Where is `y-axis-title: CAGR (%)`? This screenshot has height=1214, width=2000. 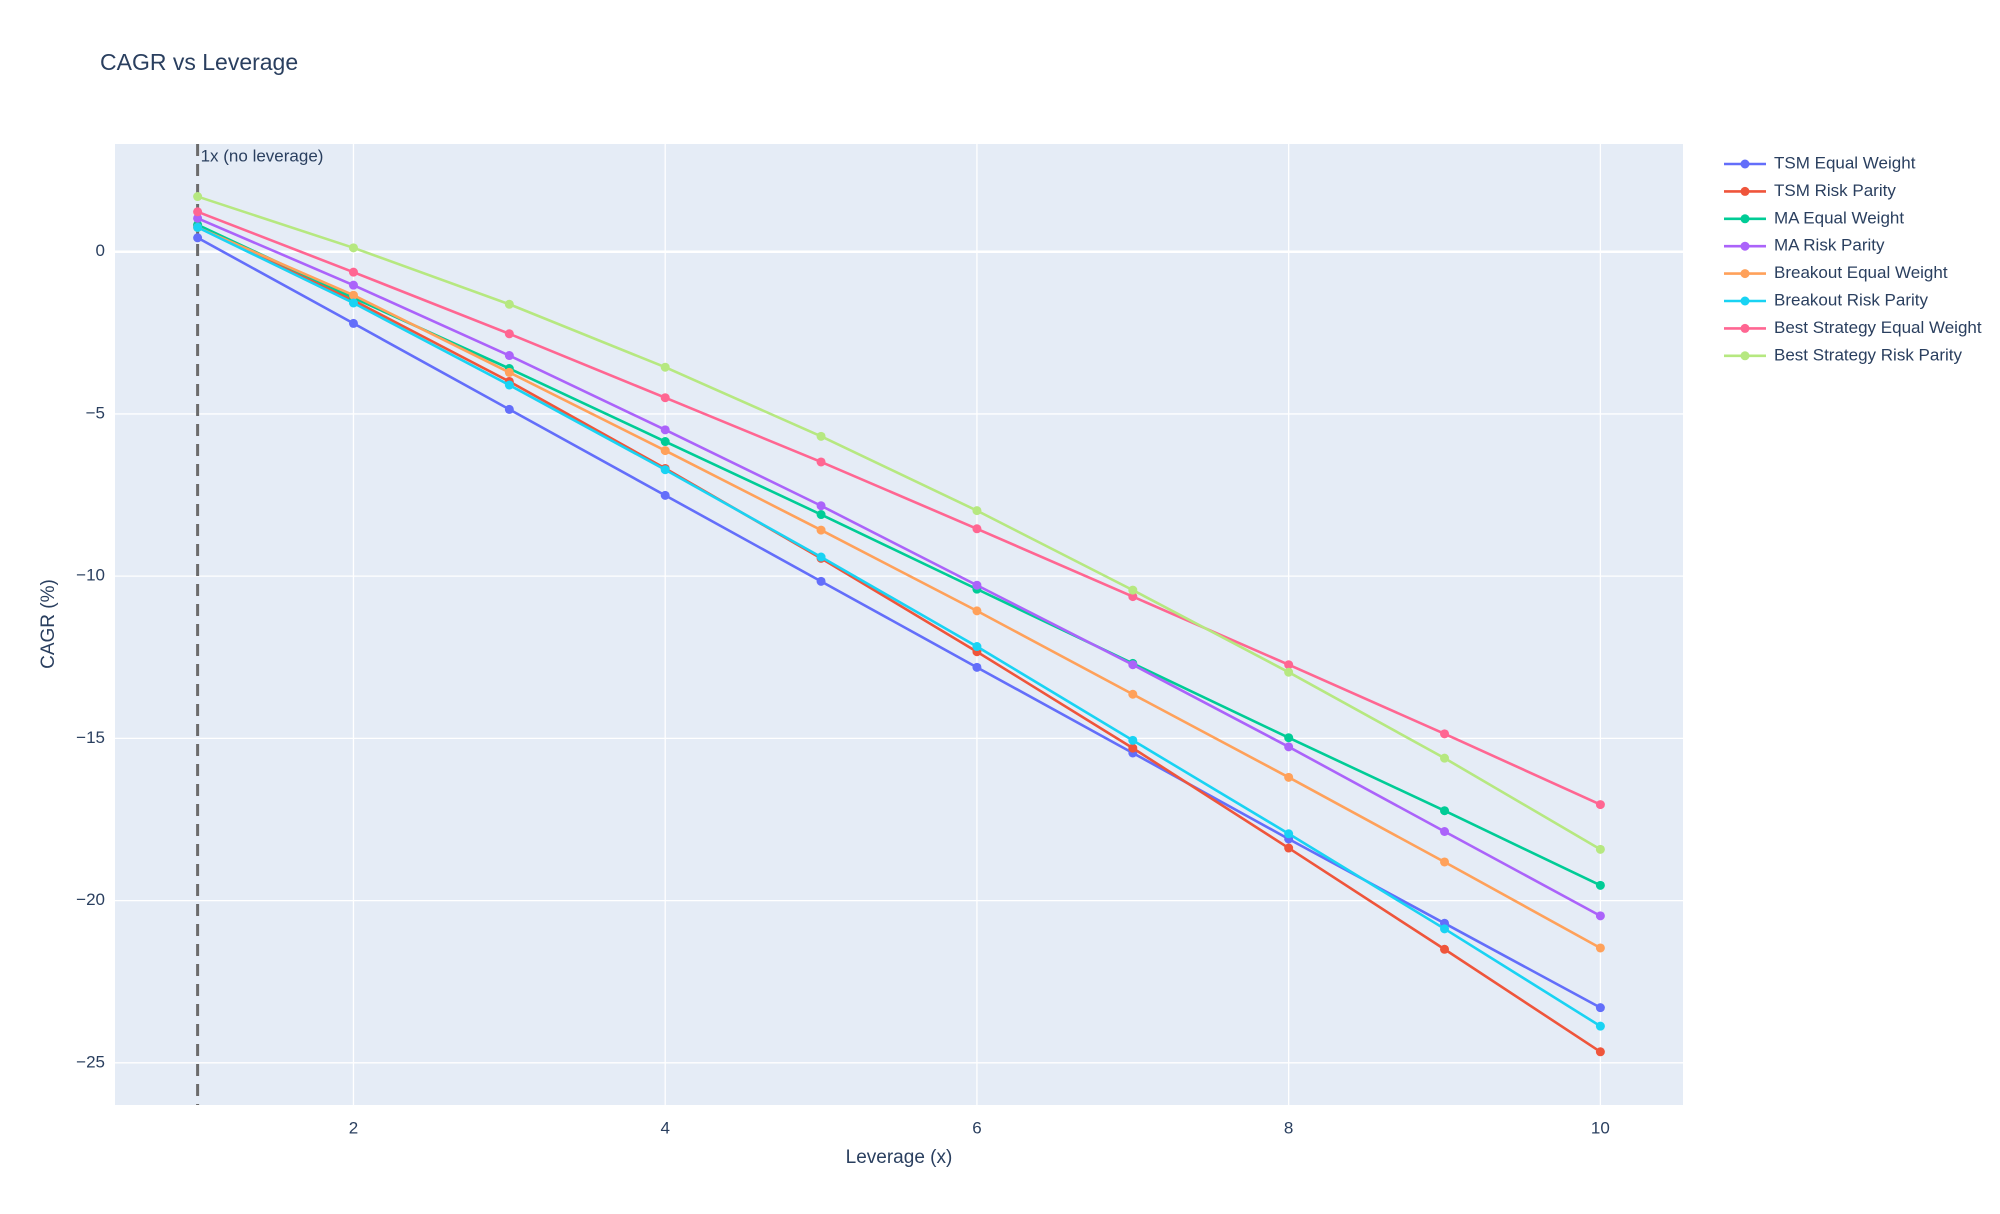 y-axis-title: CAGR (%) is located at coordinates (48, 624).